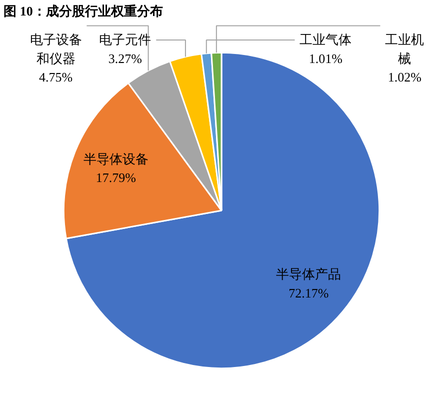  Describe the element at coordinates (83, 11) in the screenshot. I see `chart-title: 图 10：成分股行业权重分布` at that location.